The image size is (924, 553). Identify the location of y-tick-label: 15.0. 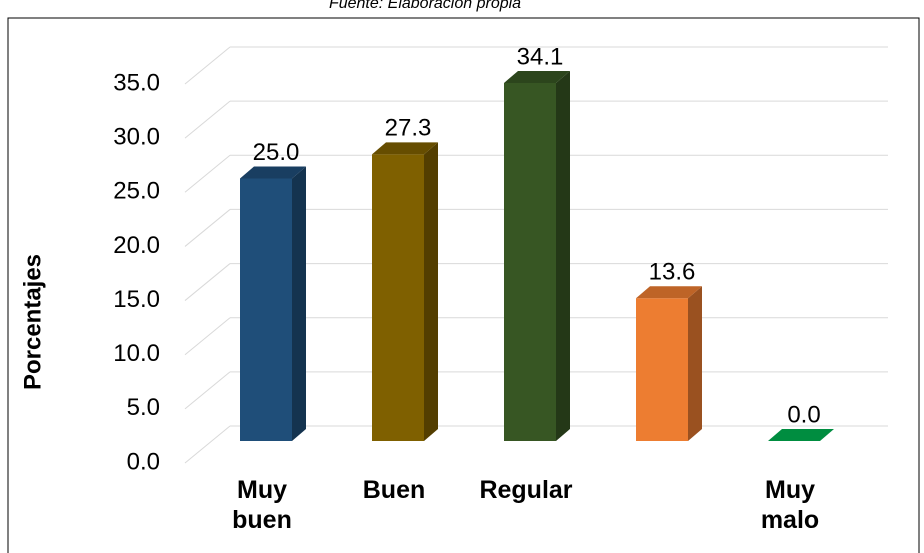
(136, 299).